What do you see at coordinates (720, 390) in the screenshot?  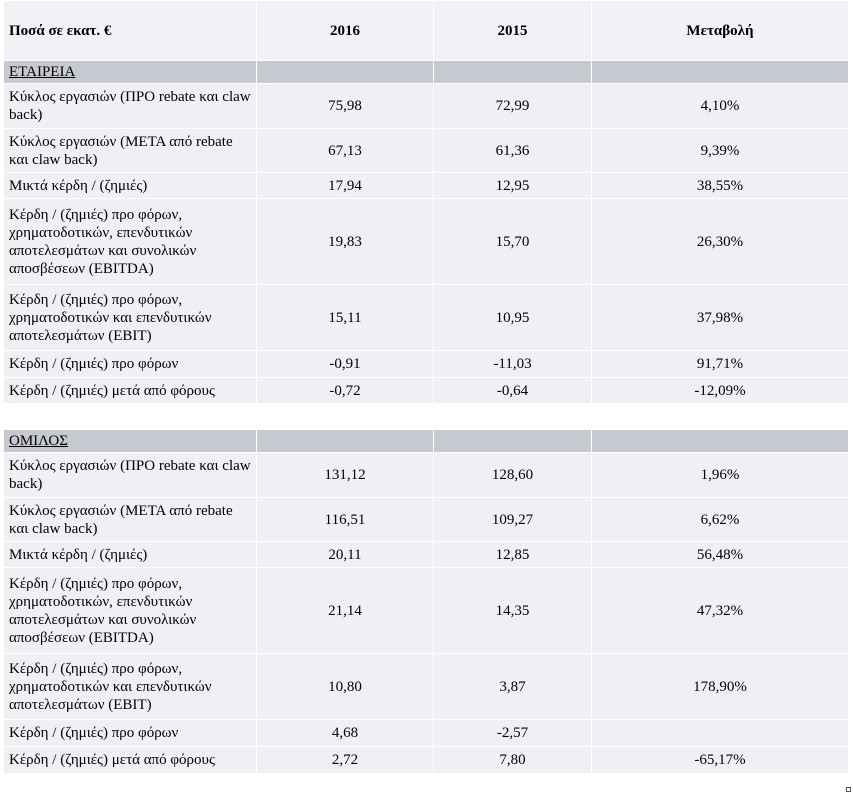 I see `value-change: -12,09%` at bounding box center [720, 390].